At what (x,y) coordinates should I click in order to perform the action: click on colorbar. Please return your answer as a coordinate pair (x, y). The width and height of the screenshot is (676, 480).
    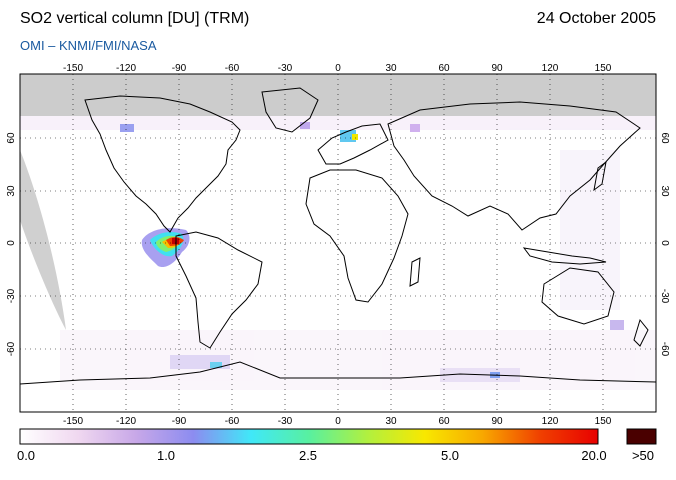
    Looking at the image, I should click on (309, 436).